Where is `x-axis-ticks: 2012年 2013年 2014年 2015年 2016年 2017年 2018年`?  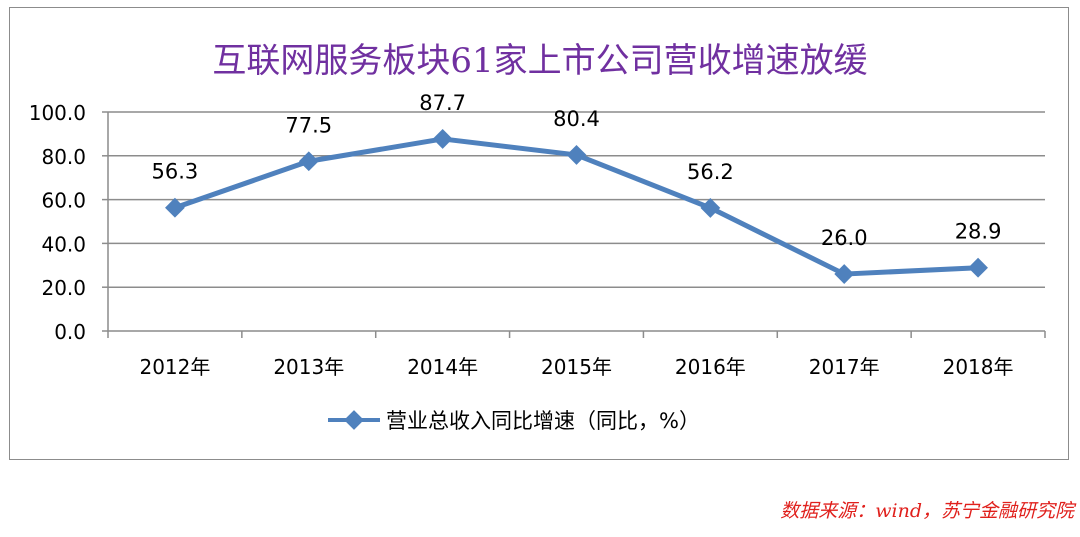
x-axis-ticks: 2012年 2013年 2014年 2015年 2016年 2017年 2018年 is located at coordinates (576, 367).